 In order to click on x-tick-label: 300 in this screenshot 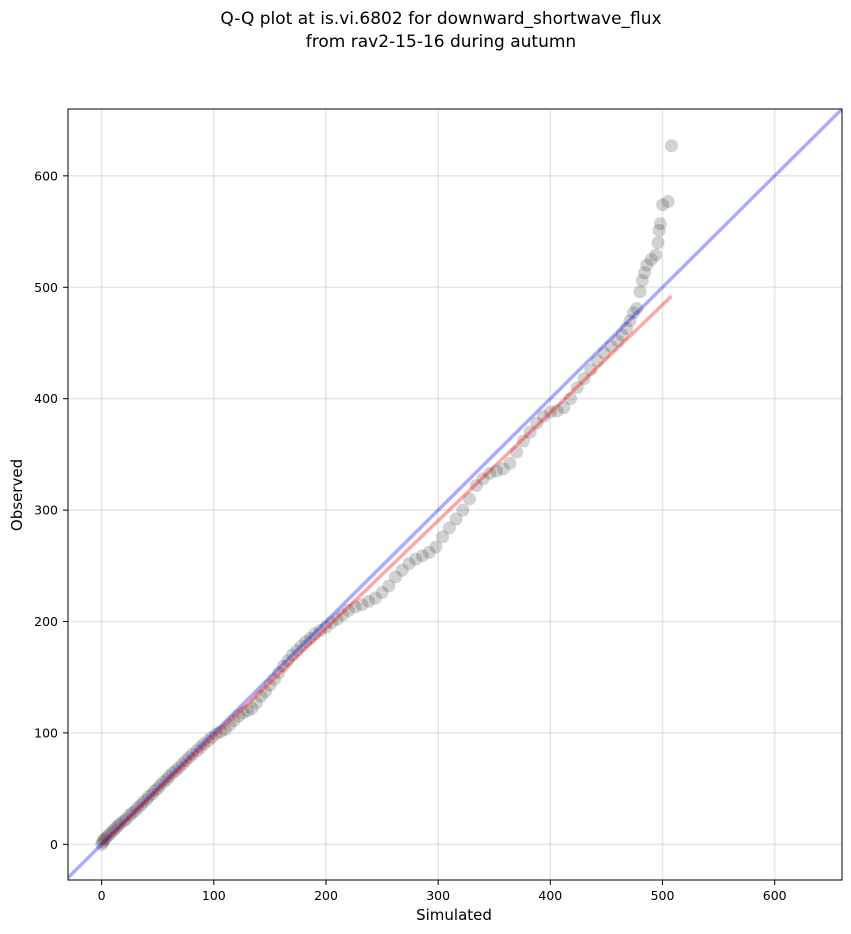, I will do `click(438, 895)`.